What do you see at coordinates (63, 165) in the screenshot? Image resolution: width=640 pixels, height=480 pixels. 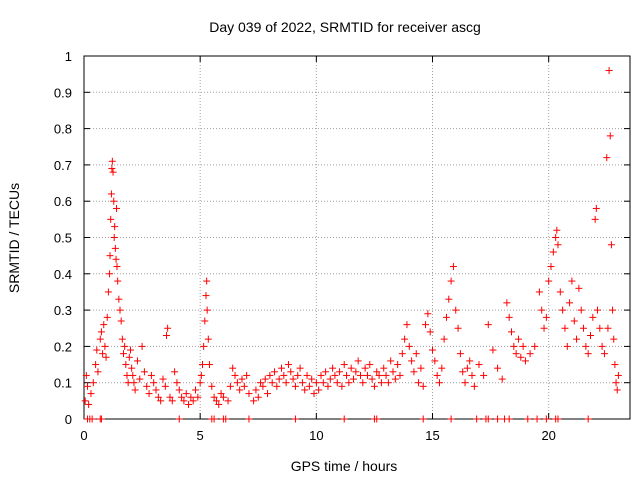 I see `y-tick-label: 0.7` at bounding box center [63, 165].